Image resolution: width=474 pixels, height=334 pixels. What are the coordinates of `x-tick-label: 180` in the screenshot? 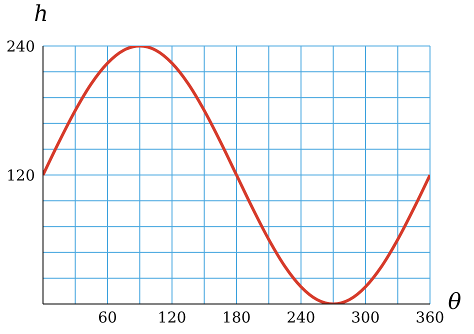 It's located at (236, 317).